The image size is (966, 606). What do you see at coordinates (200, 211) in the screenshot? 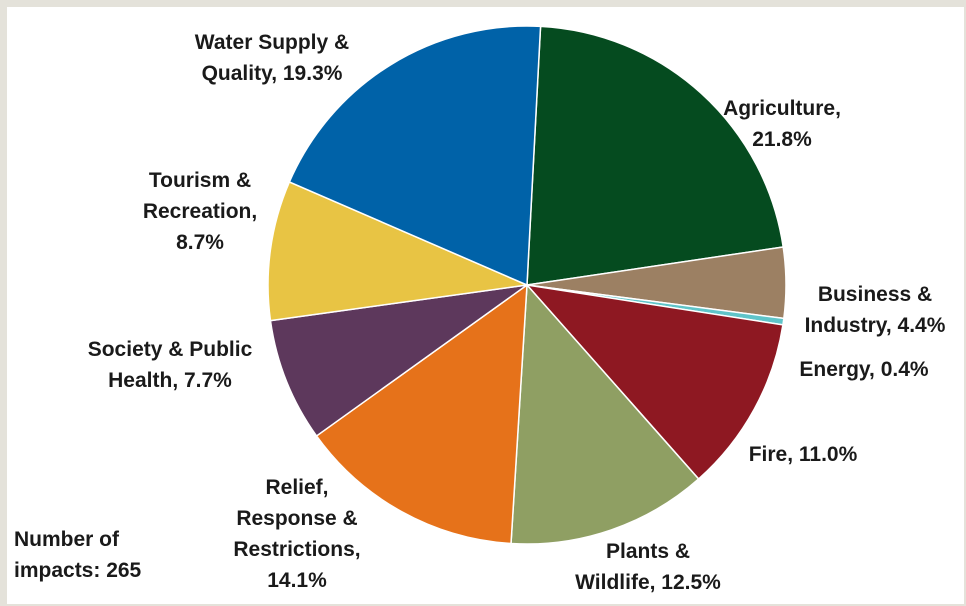
I see `slice-label-tourism: Tourism & Recreation, 8.7%` at bounding box center [200, 211].